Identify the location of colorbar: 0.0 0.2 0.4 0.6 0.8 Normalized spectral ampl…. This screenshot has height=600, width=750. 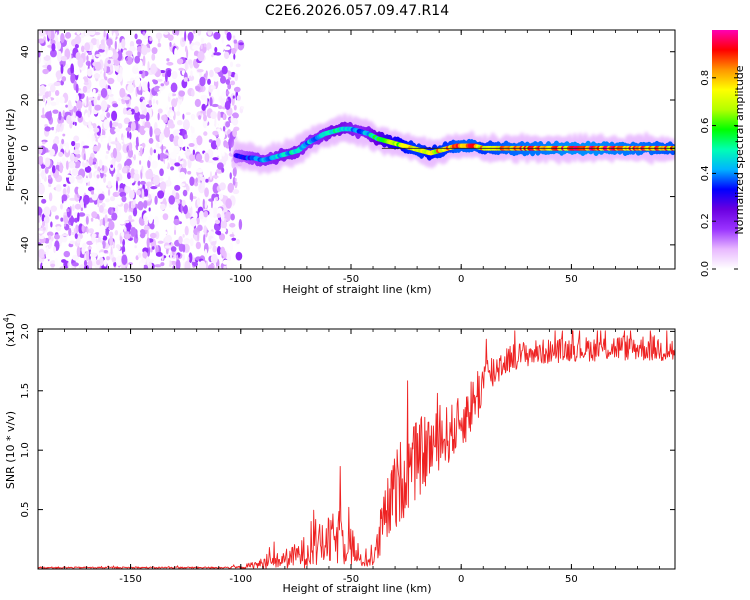
(723, 153).